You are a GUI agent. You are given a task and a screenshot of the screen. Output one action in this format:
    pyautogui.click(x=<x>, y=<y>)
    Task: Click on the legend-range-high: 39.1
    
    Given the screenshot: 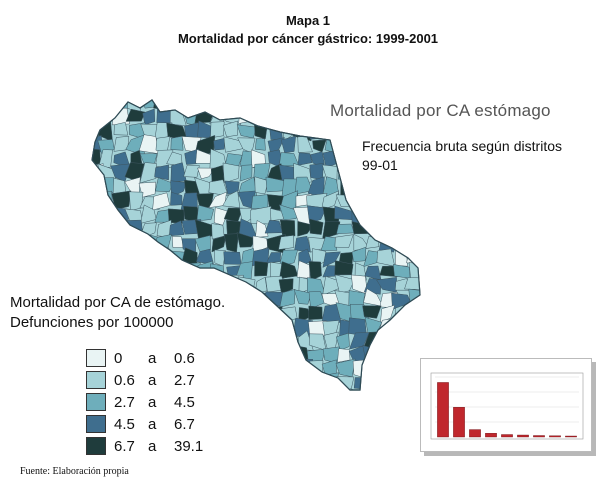 What is the action you would take?
    pyautogui.click(x=189, y=446)
    